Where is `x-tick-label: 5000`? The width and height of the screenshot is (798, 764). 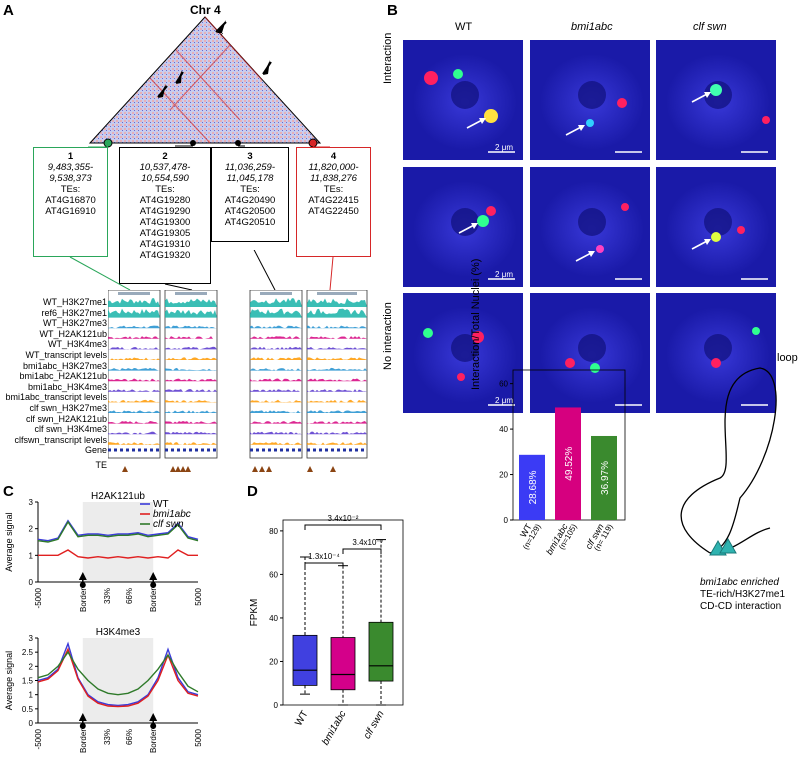 x-tick-label: 5000 is located at coordinates (198, 596).